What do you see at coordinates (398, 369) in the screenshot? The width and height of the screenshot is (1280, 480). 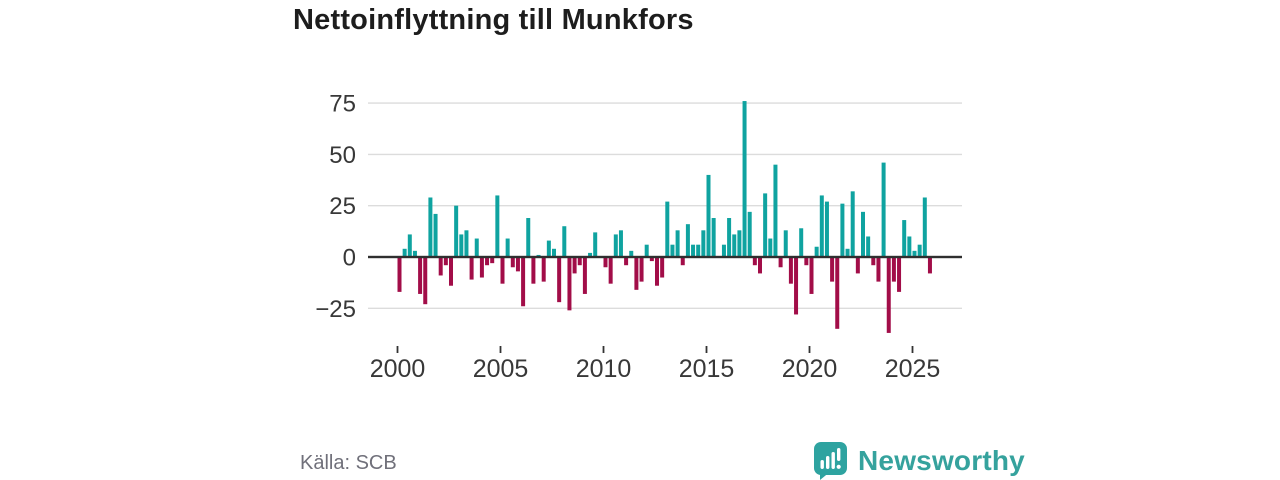 I see `x-tick-label: 2000` at bounding box center [398, 369].